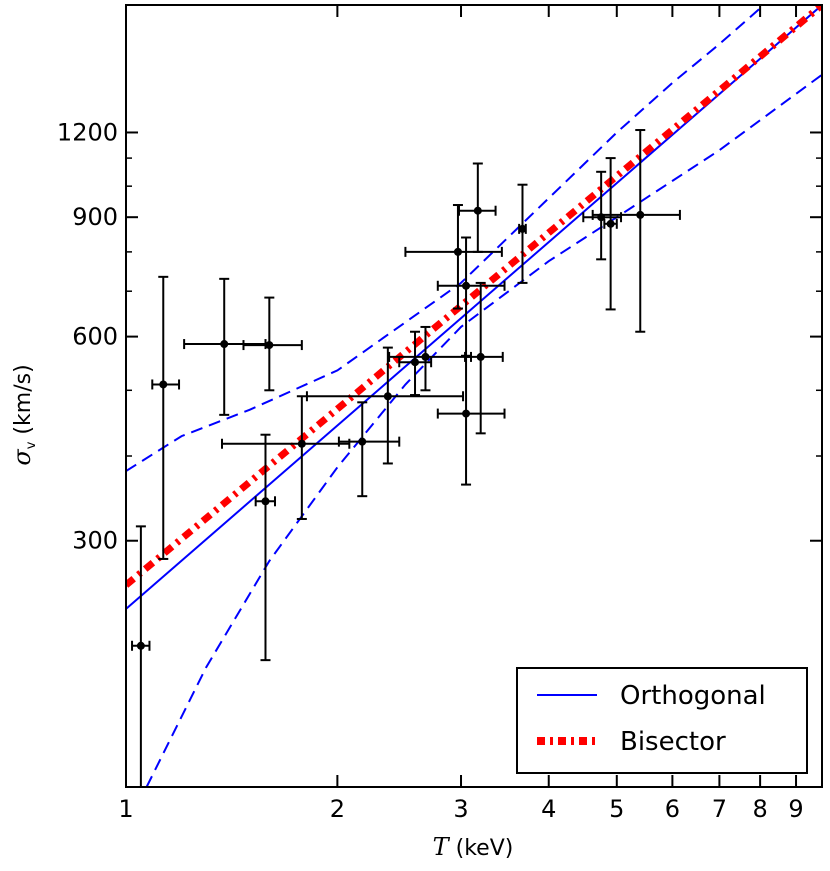 The height and width of the screenshot is (871, 830). I want to click on legend-label-orthogonal: Orthogonal, so click(693, 696).